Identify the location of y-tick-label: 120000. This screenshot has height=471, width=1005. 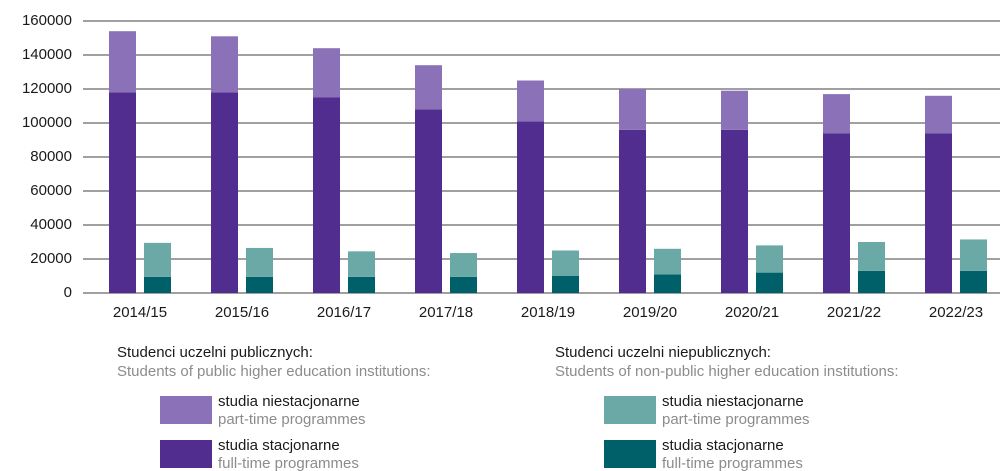
(47, 88).